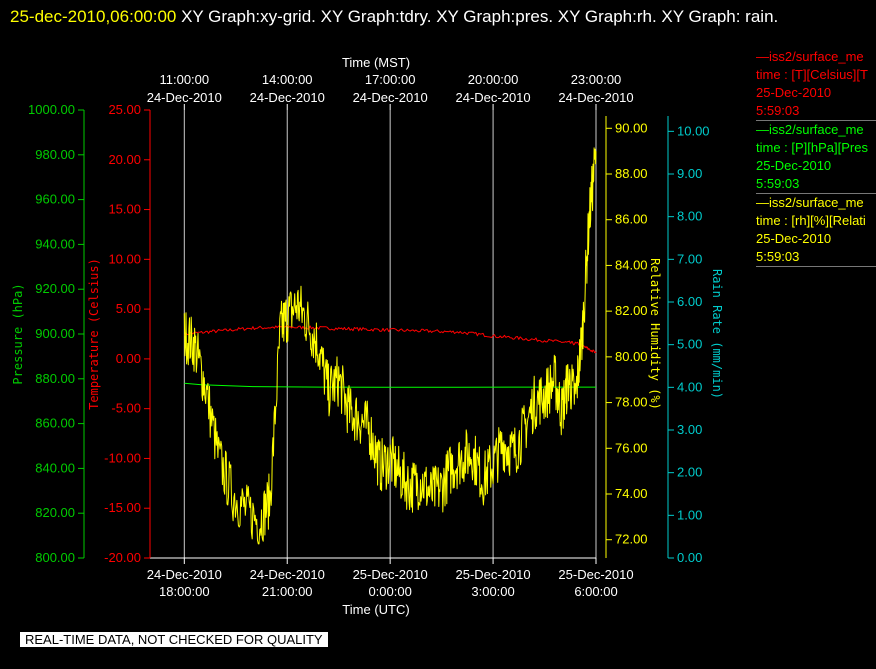 The height and width of the screenshot is (669, 876). I want to click on humidity-axis-label: Relative Humidity (%), so click(655, 334).